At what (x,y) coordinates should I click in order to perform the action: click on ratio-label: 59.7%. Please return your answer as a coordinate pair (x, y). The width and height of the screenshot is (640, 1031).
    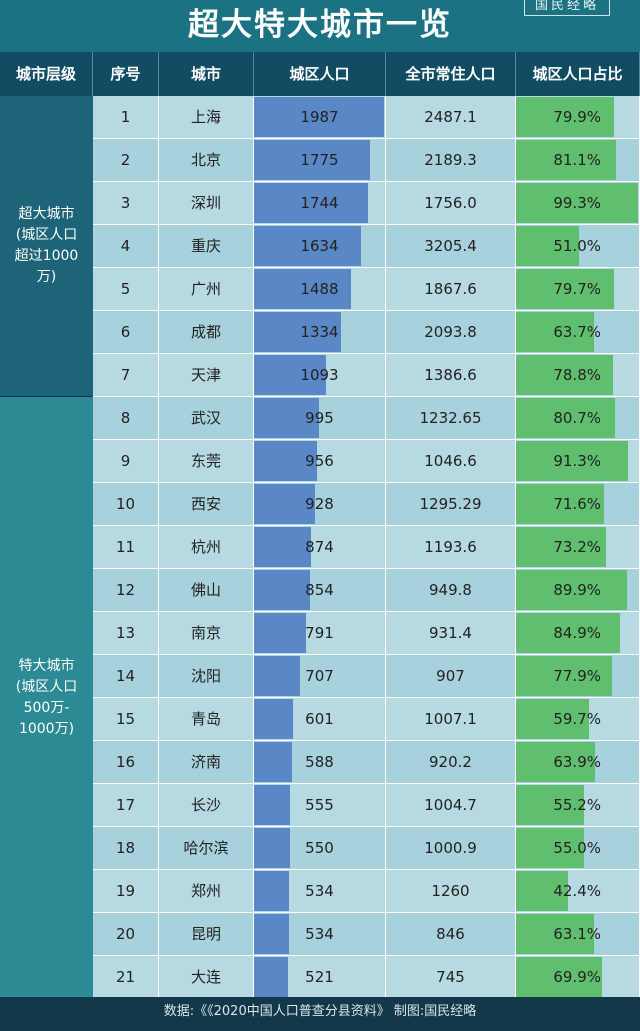
    Looking at the image, I should click on (577, 719).